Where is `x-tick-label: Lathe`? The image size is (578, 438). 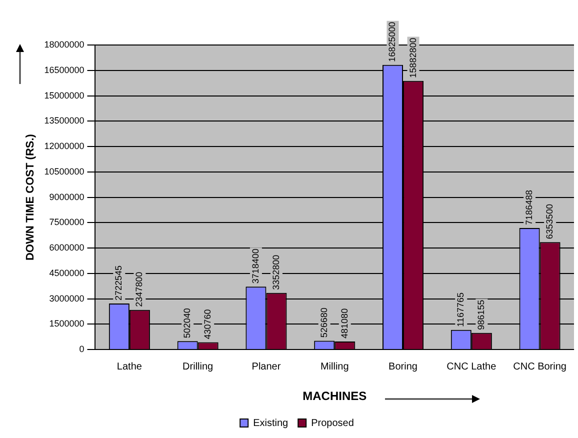
x-tick-label: Lathe is located at coordinates (129, 366).